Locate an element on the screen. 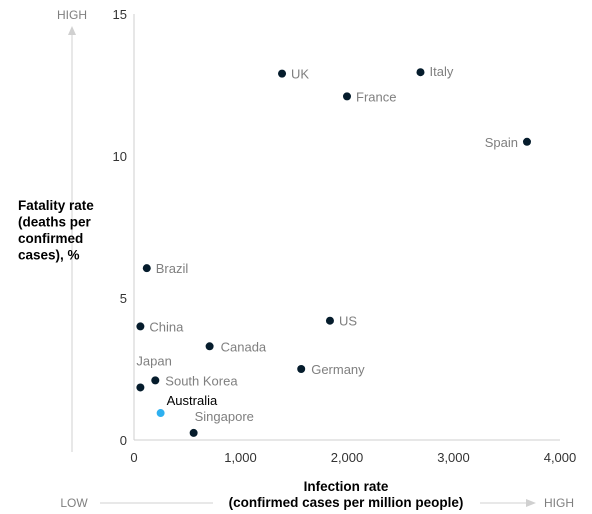 This screenshot has height=514, width=592. x-axis-ticks: 0 1,000 2,000 3,000 4,000 is located at coordinates (353, 457).